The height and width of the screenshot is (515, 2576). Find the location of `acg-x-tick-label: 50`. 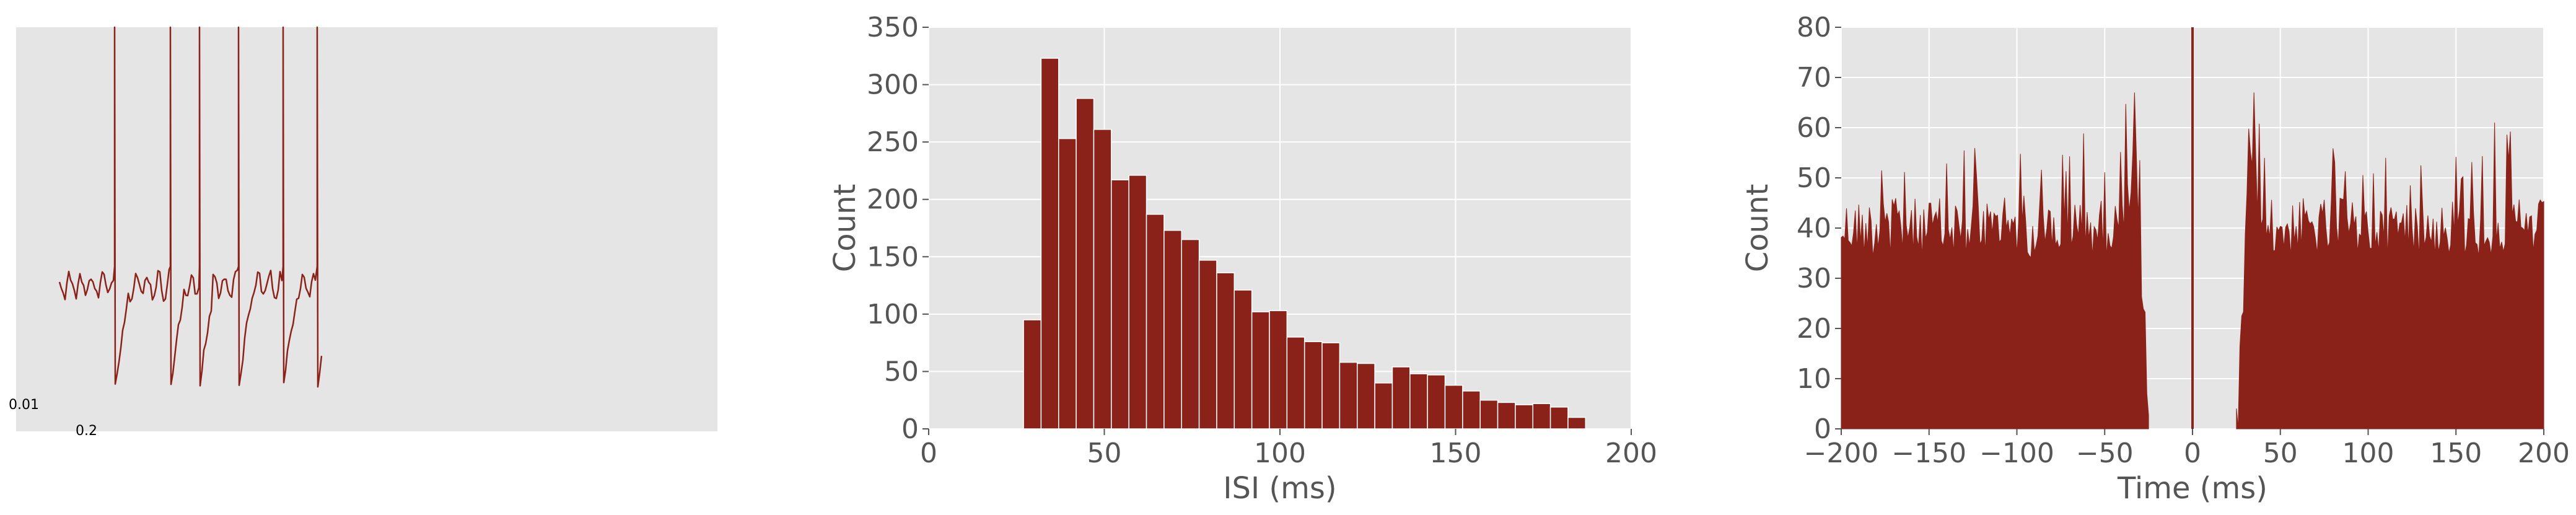

acg-x-tick-label: 50 is located at coordinates (2280, 453).